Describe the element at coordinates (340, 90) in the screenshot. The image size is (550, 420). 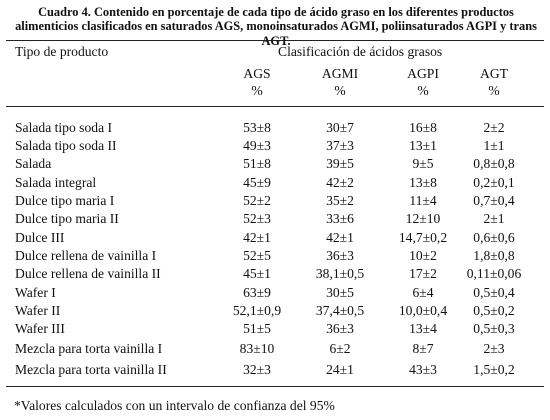
I see `column-unit-agmi: %` at that location.